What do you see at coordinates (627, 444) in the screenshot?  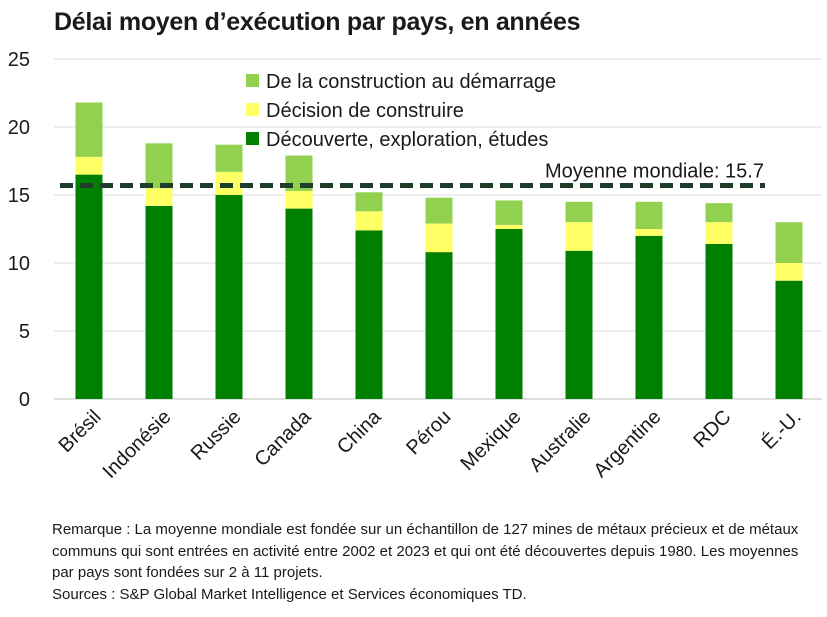 I see `x-tick-label: Argentine` at bounding box center [627, 444].